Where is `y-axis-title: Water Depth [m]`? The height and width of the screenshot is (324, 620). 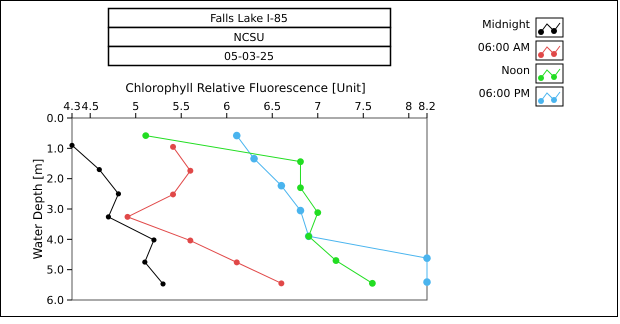
y-axis-title: Water Depth [m] is located at coordinates (38, 209).